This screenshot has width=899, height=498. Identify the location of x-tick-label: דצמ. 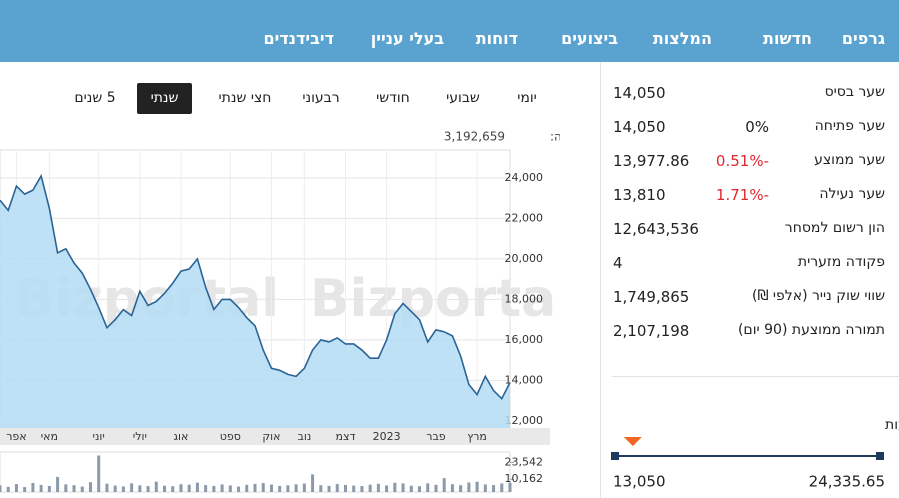
(345, 436).